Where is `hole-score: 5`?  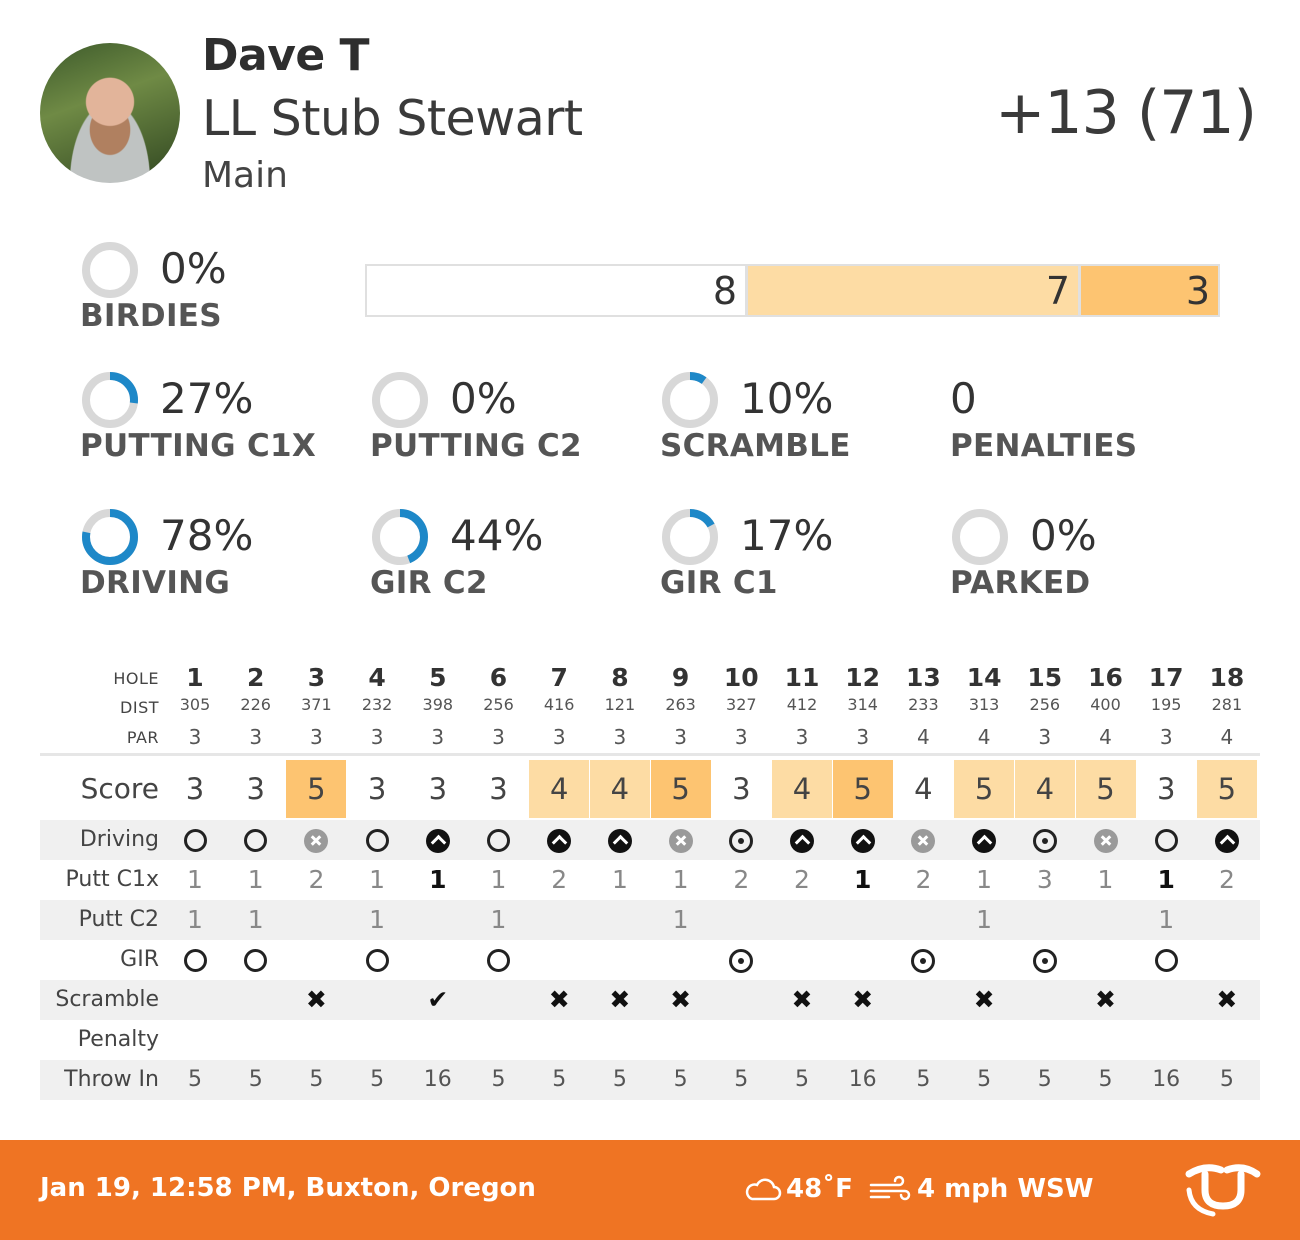
hole-score: 5 is located at coordinates (680, 789).